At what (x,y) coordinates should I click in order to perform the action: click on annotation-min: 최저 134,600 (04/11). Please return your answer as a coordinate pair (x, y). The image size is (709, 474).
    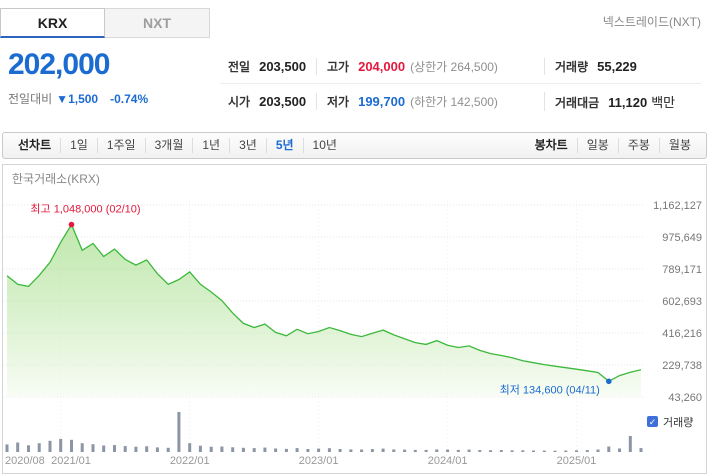
    Looking at the image, I should click on (556, 387).